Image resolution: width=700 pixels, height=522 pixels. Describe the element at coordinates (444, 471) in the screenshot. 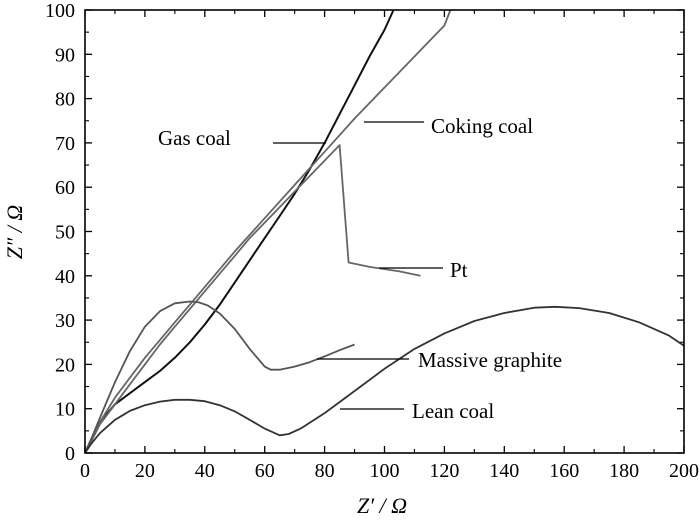

I see `x-tick-label: 120` at that location.